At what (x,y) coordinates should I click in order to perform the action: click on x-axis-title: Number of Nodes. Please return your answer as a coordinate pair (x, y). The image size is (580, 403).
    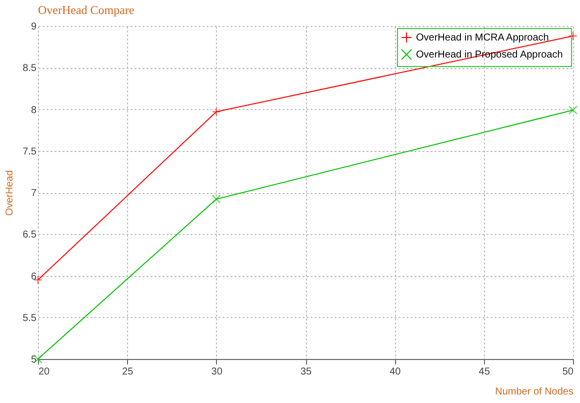
    Looking at the image, I should click on (534, 392).